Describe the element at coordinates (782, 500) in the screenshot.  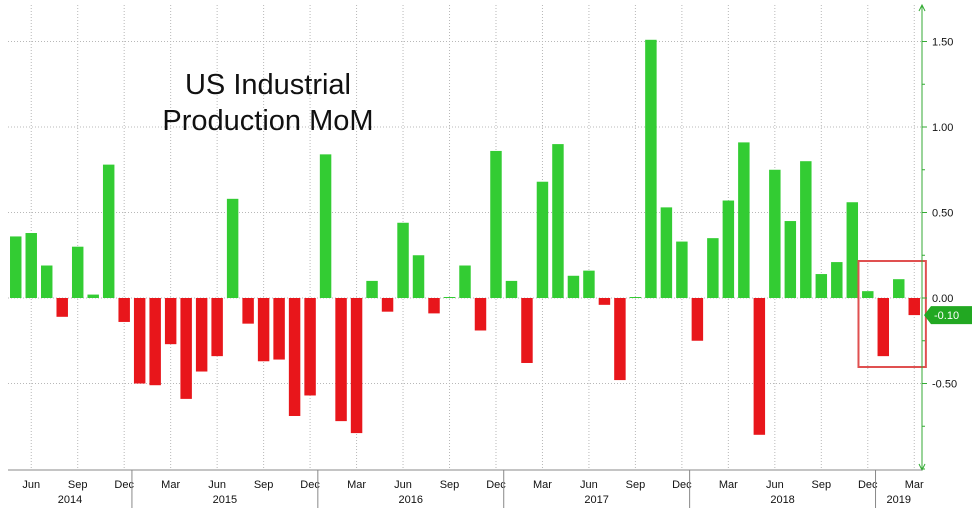
I see `x-year-label: 2018` at that location.